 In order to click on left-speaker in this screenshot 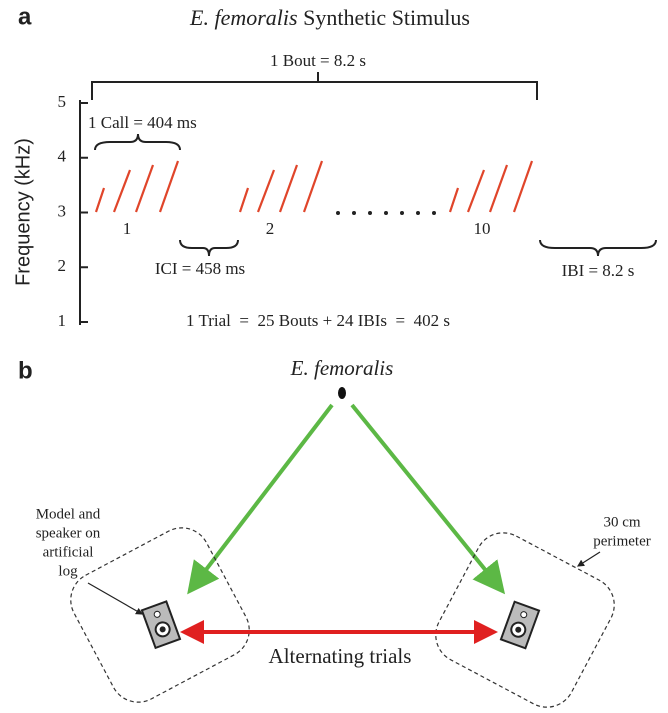, I will do `click(161, 625)`.